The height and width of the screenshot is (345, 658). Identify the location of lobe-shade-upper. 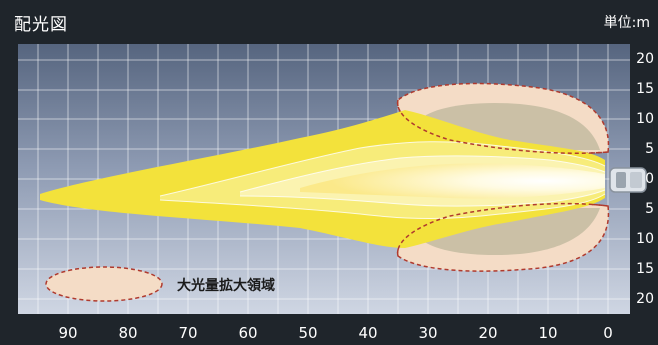
(510, 126).